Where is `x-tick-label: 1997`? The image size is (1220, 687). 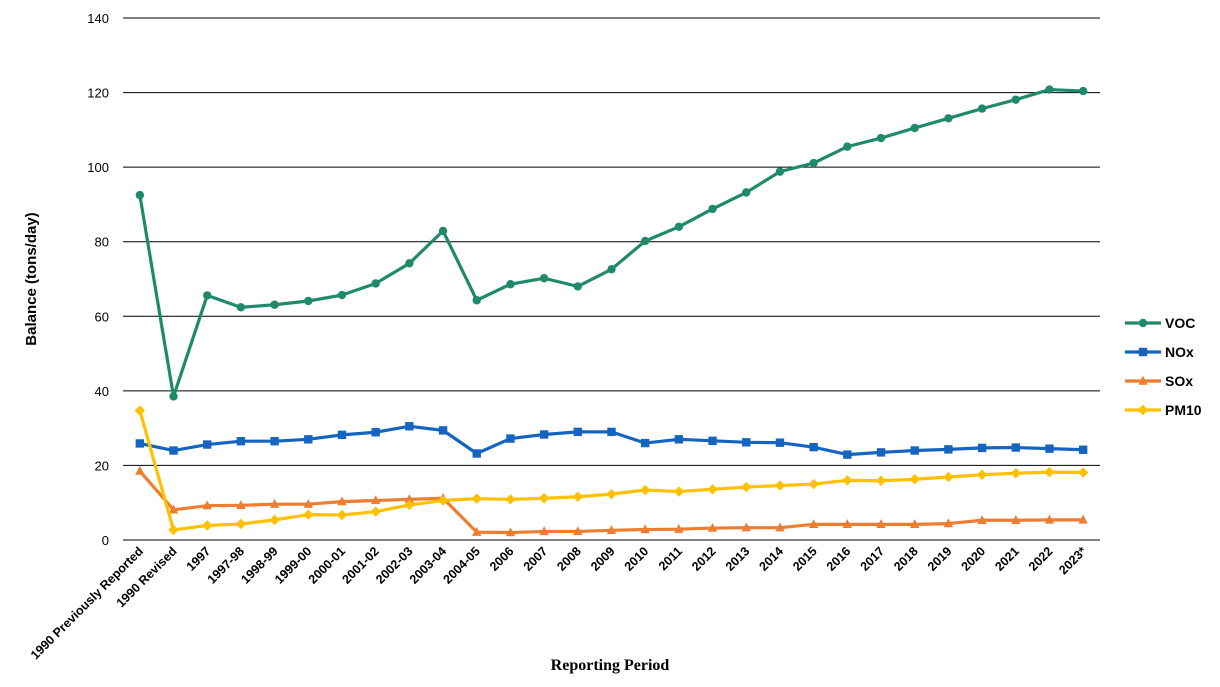 x-tick-label: 1997 is located at coordinates (199, 559).